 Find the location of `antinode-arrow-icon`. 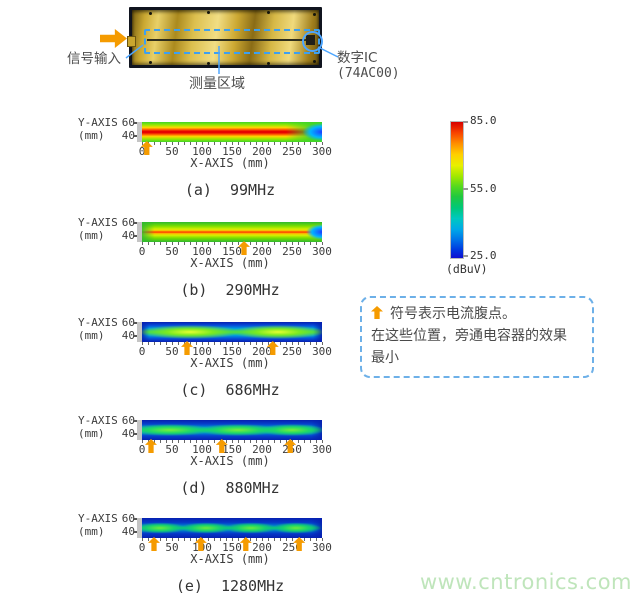

antinode-arrow-icon is located at coordinates (377, 312).